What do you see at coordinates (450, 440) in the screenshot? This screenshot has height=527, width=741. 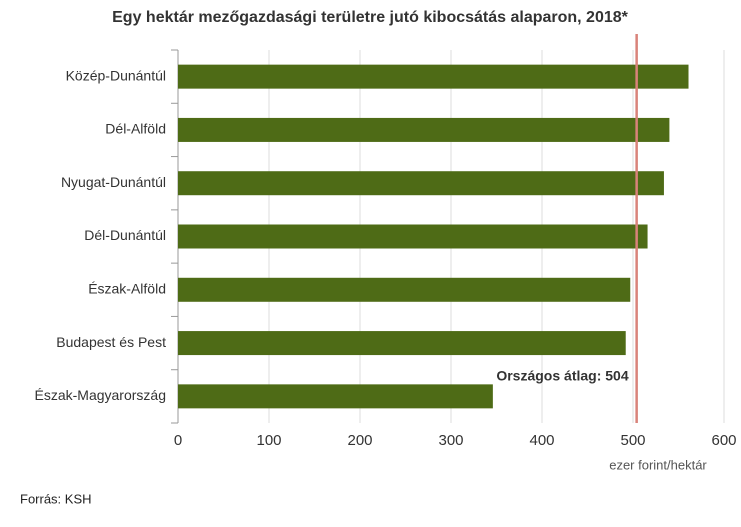 I see `x-tick-label: 300` at bounding box center [450, 440].